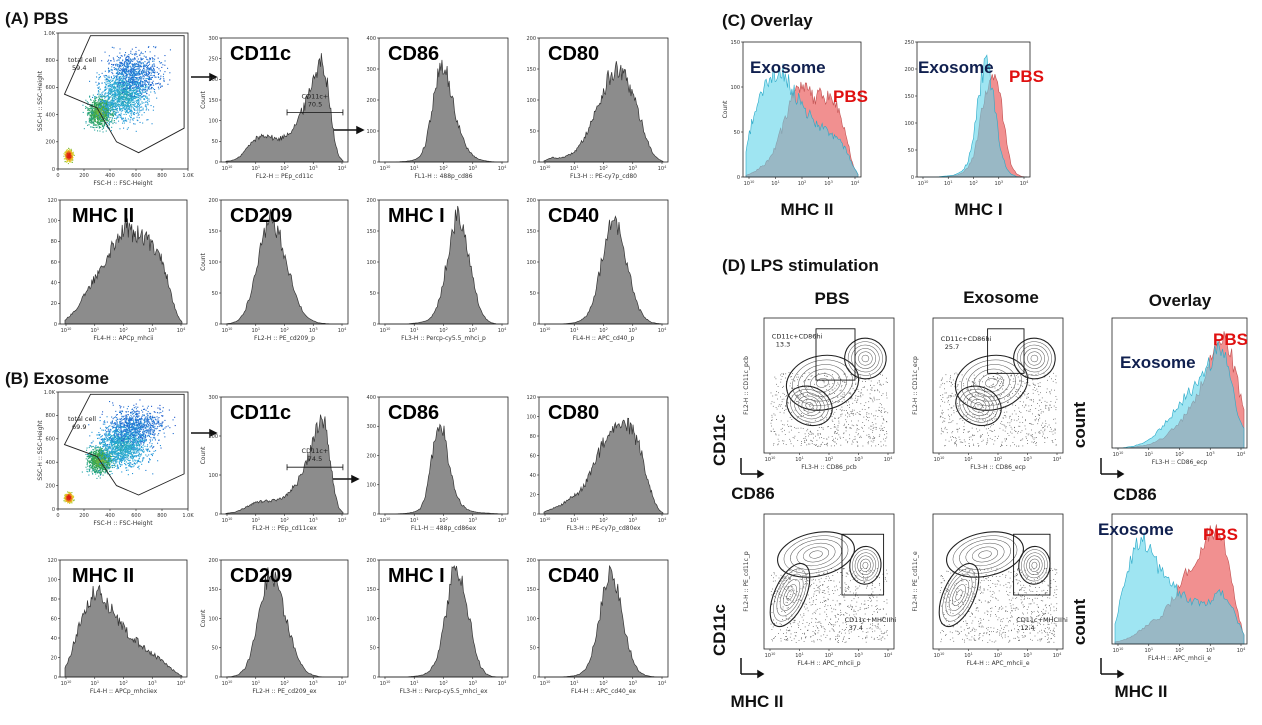 This screenshot has width=1262, height=725. What do you see at coordinates (719, 440) in the screenshot?
I see `d-y-cd11c-top: CD11c` at bounding box center [719, 440].